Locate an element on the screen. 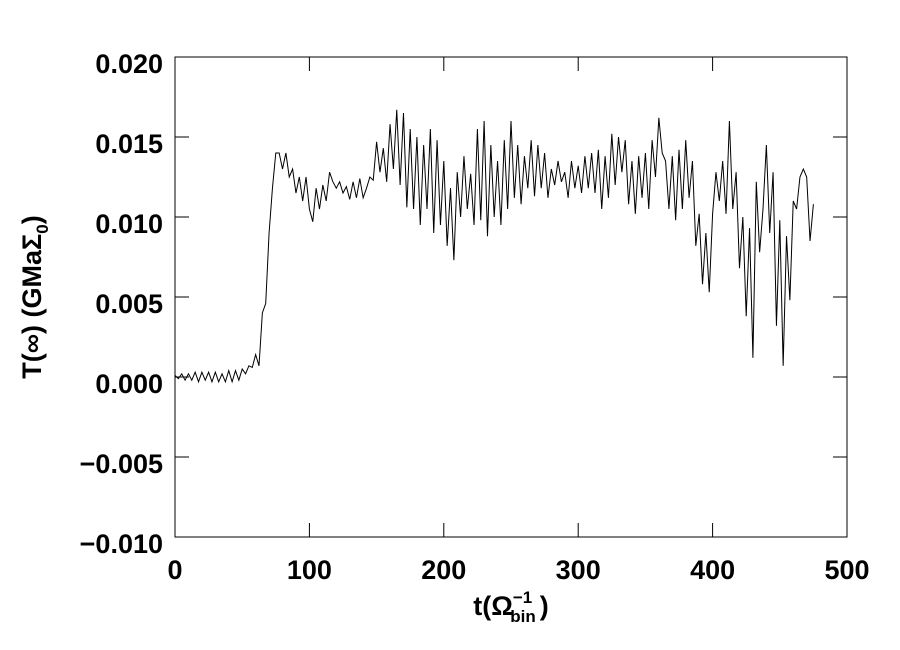 The height and width of the screenshot is (650, 900). y-label-sub: 0 is located at coordinates (42, 228).